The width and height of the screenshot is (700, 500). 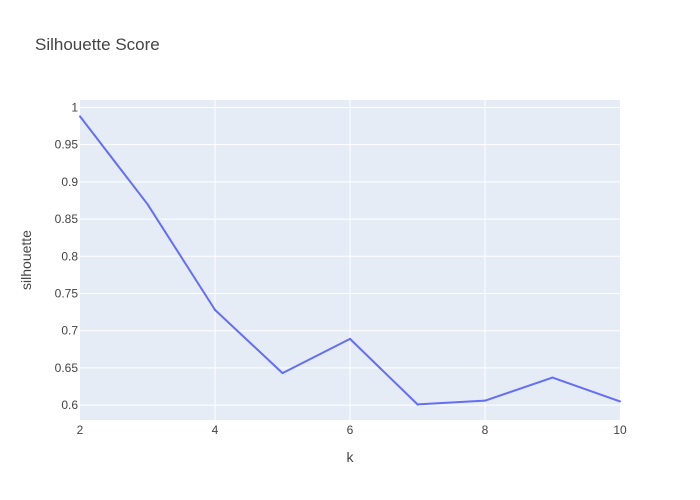 I want to click on chart-title: Silhouette Score, so click(x=97, y=44).